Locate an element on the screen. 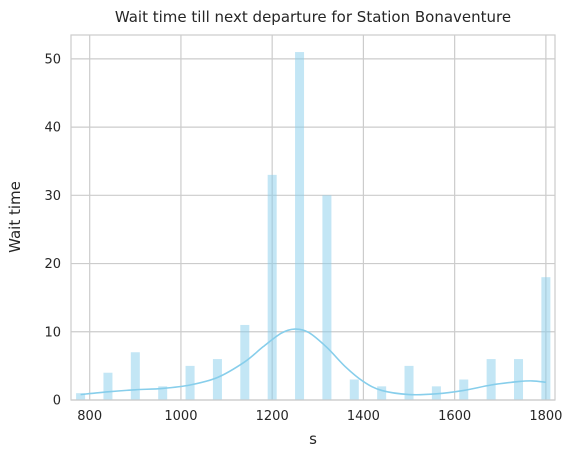 This screenshot has height=457, width=566. kde-curve is located at coordinates (313, 362).